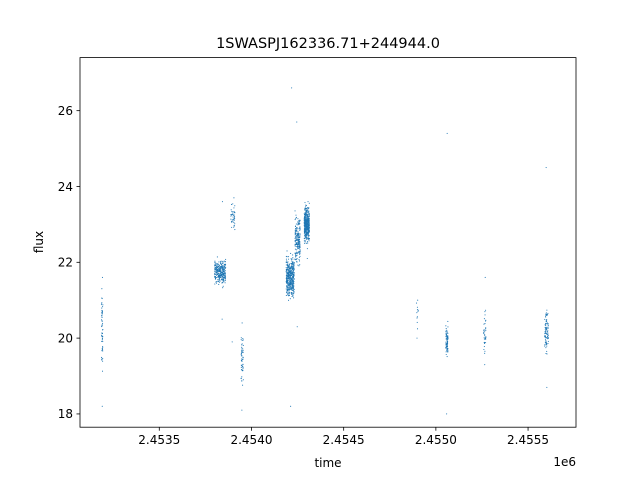 This screenshot has height=480, width=640. Describe the element at coordinates (65, 187) in the screenshot. I see `y-tick-label: 24` at that location.